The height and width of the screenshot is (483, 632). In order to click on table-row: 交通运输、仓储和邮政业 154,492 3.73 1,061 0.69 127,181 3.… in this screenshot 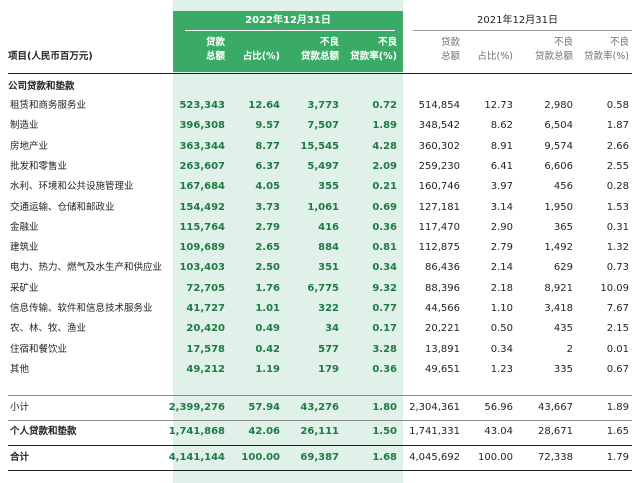, I will do `click(316, 208)`.